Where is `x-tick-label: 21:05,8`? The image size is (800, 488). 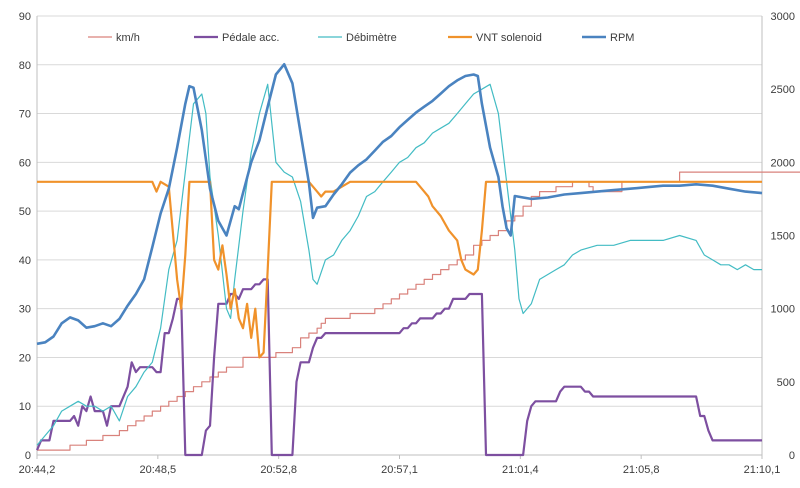
x-tick-label: 21:05,8 is located at coordinates (641, 470).